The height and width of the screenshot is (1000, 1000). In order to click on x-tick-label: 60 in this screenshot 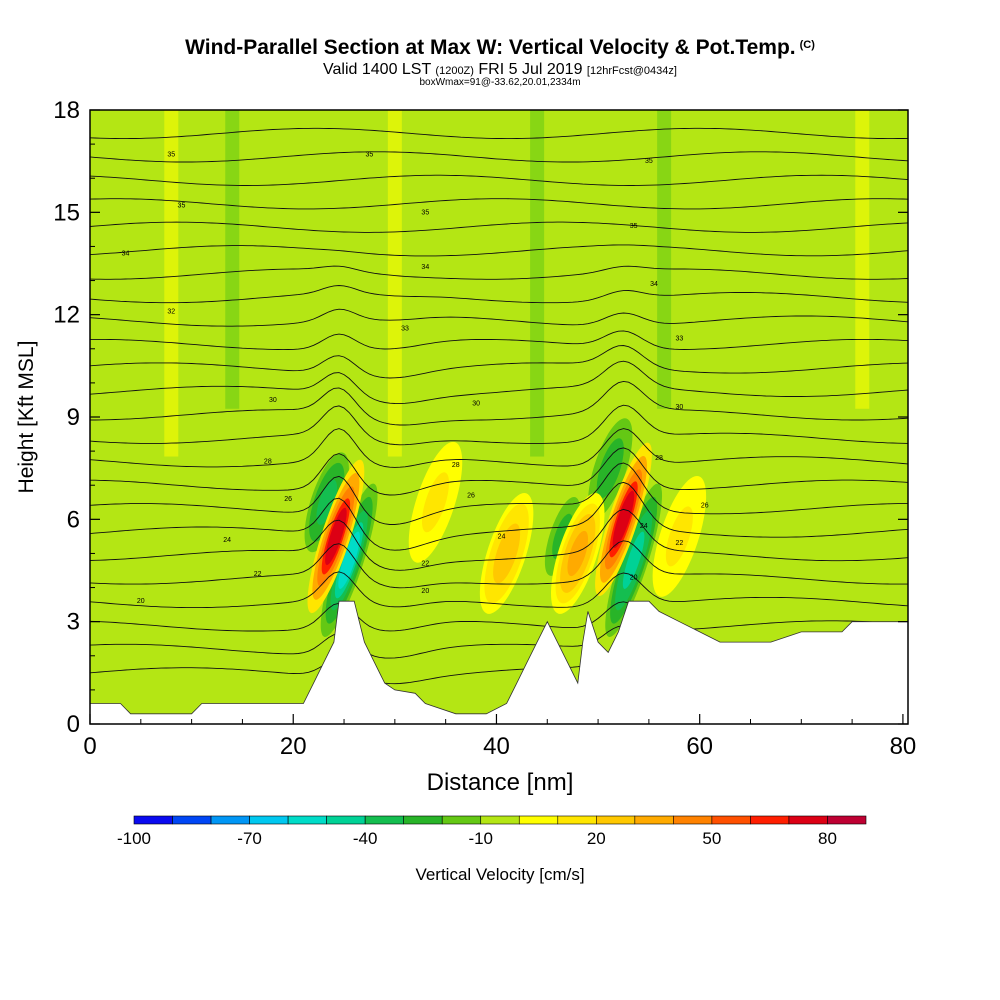, I will do `click(699, 746)`.